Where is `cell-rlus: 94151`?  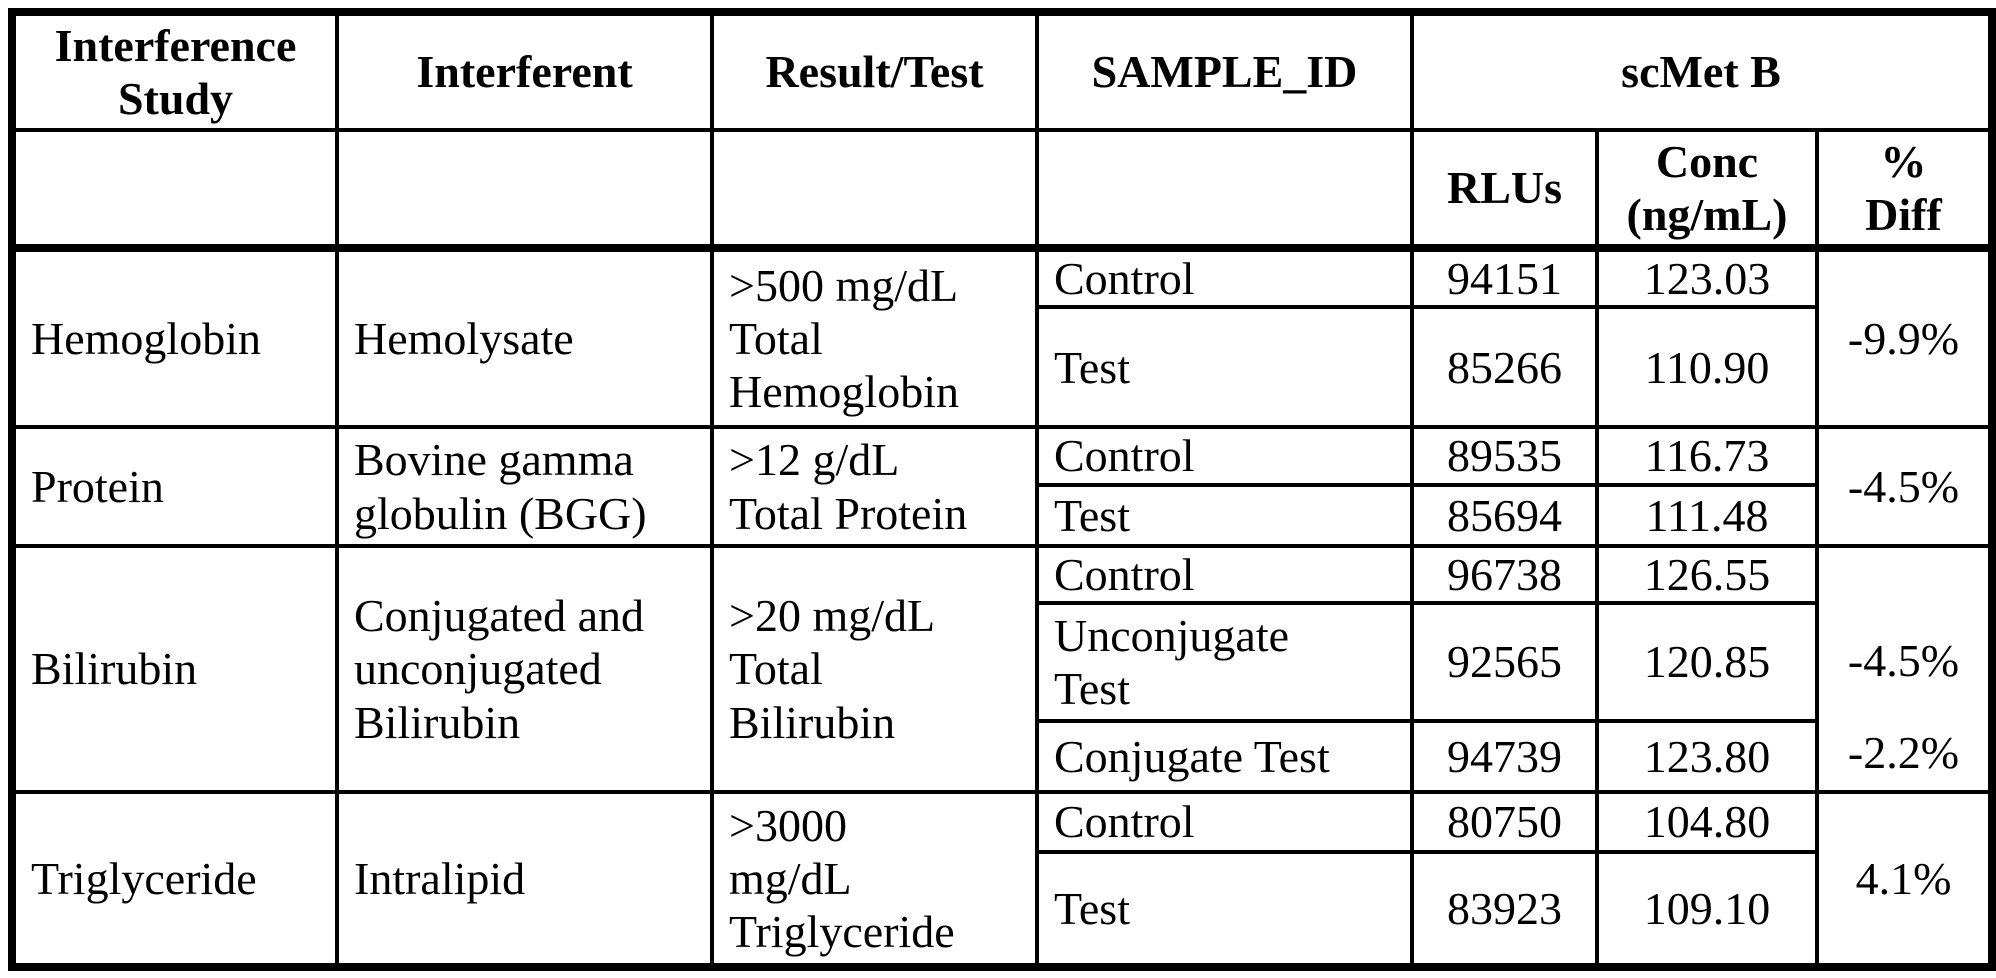 cell-rlus: 94151 is located at coordinates (1504, 277).